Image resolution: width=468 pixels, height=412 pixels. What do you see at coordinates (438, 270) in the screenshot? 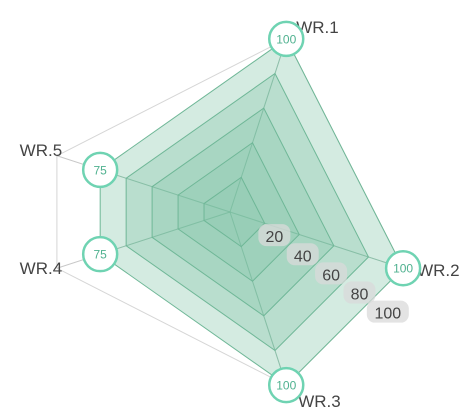
I see `axis-label-wr2: WR.2` at bounding box center [438, 270].